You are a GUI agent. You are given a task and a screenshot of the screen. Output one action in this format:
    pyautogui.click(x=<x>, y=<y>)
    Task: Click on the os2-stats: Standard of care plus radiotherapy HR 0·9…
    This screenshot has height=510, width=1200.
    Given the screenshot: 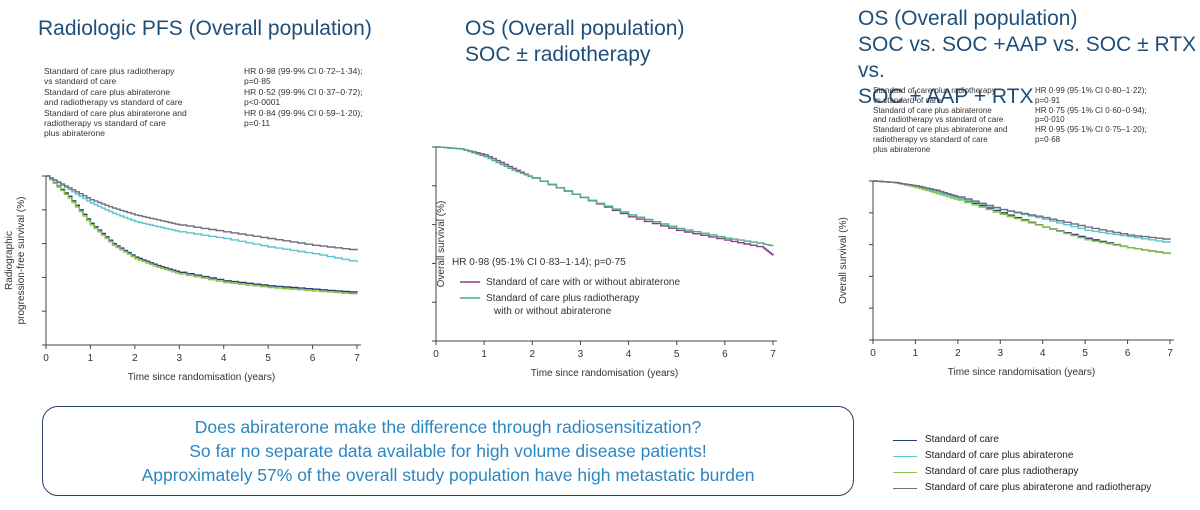 What is the action you would take?
    pyautogui.click(x=1010, y=120)
    